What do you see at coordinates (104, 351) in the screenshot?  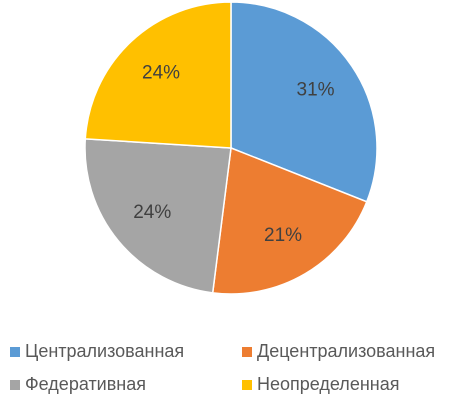 I see `legend-label: Централизованная` at bounding box center [104, 351].